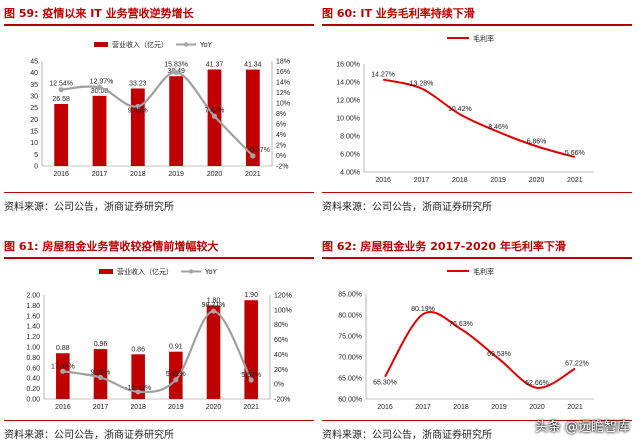 The width and height of the screenshot is (640, 441). Describe the element at coordinates (215, 64) in the screenshot. I see `bar-data-label: 41.37` at that location.